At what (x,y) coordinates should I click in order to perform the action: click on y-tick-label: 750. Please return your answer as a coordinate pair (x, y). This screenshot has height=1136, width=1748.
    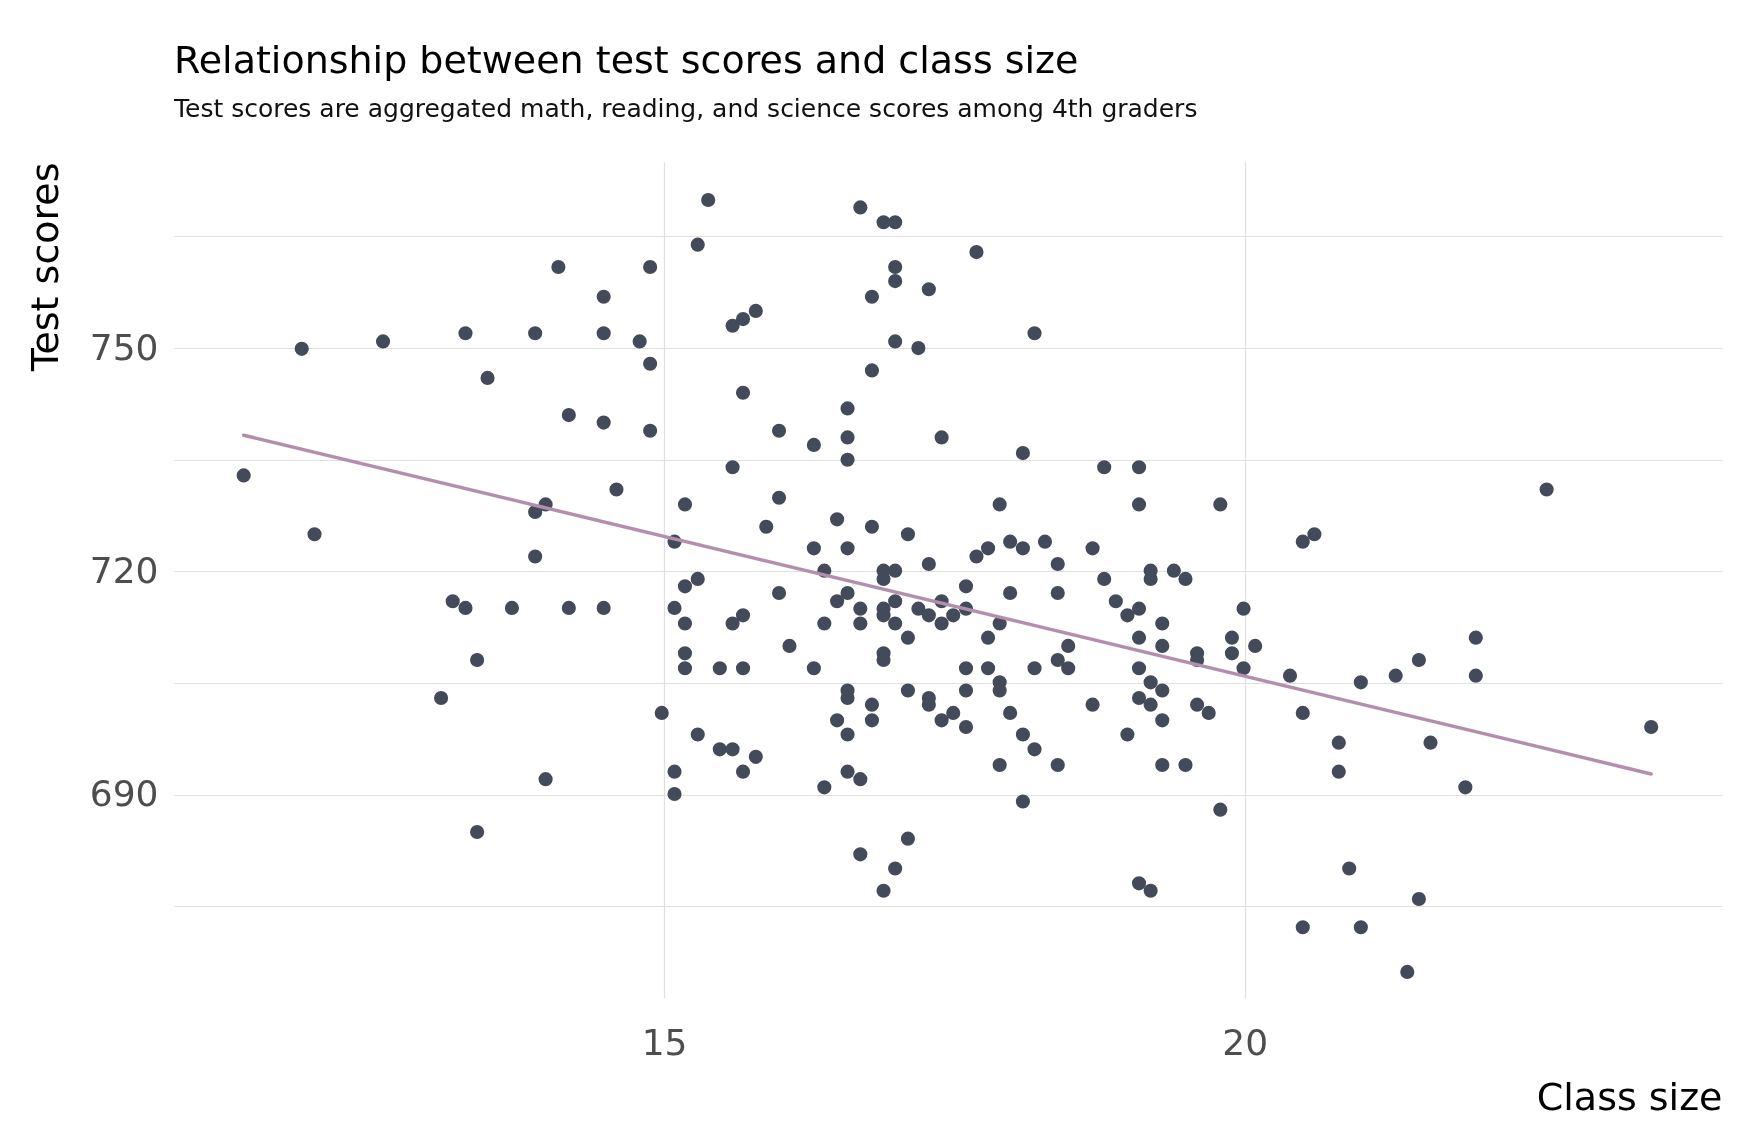
    Looking at the image, I should click on (124, 347).